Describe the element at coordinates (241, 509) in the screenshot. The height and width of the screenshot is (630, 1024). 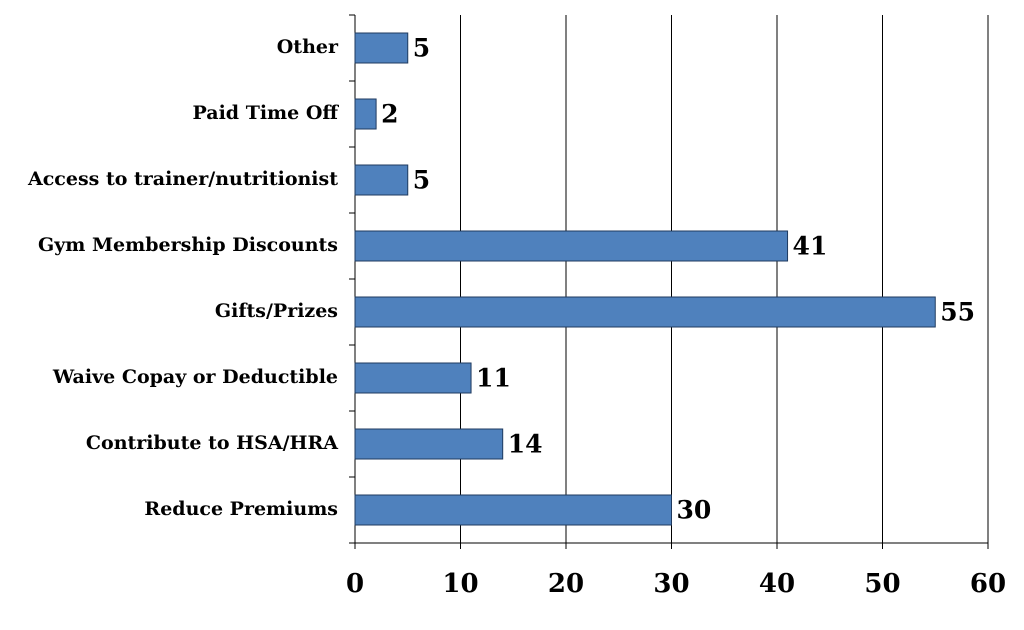
I see `y-tick-label: Reduce Premiums` at that location.